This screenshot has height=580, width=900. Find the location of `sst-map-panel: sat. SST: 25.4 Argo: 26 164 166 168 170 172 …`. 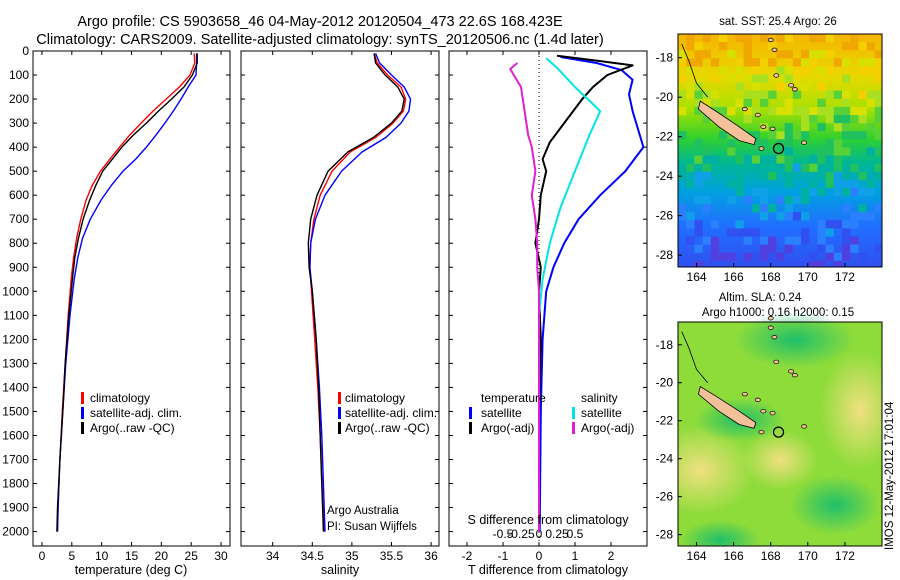

sst-map-panel: sat. SST: 25.4 Argo: 26 164 166 168 170 172 … is located at coordinates (769, 150).